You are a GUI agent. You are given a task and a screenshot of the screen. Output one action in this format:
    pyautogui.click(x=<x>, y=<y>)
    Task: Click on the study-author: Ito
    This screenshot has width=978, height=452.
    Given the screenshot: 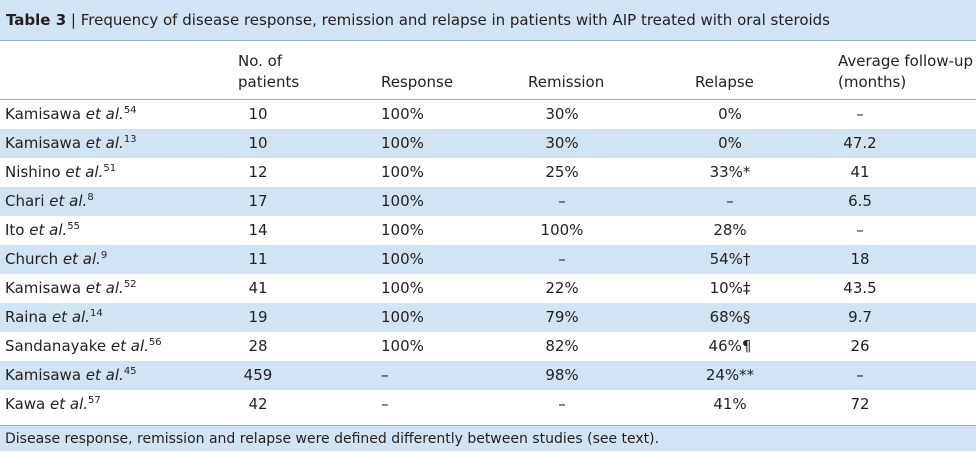 What is the action you would take?
    pyautogui.click(x=15, y=230)
    